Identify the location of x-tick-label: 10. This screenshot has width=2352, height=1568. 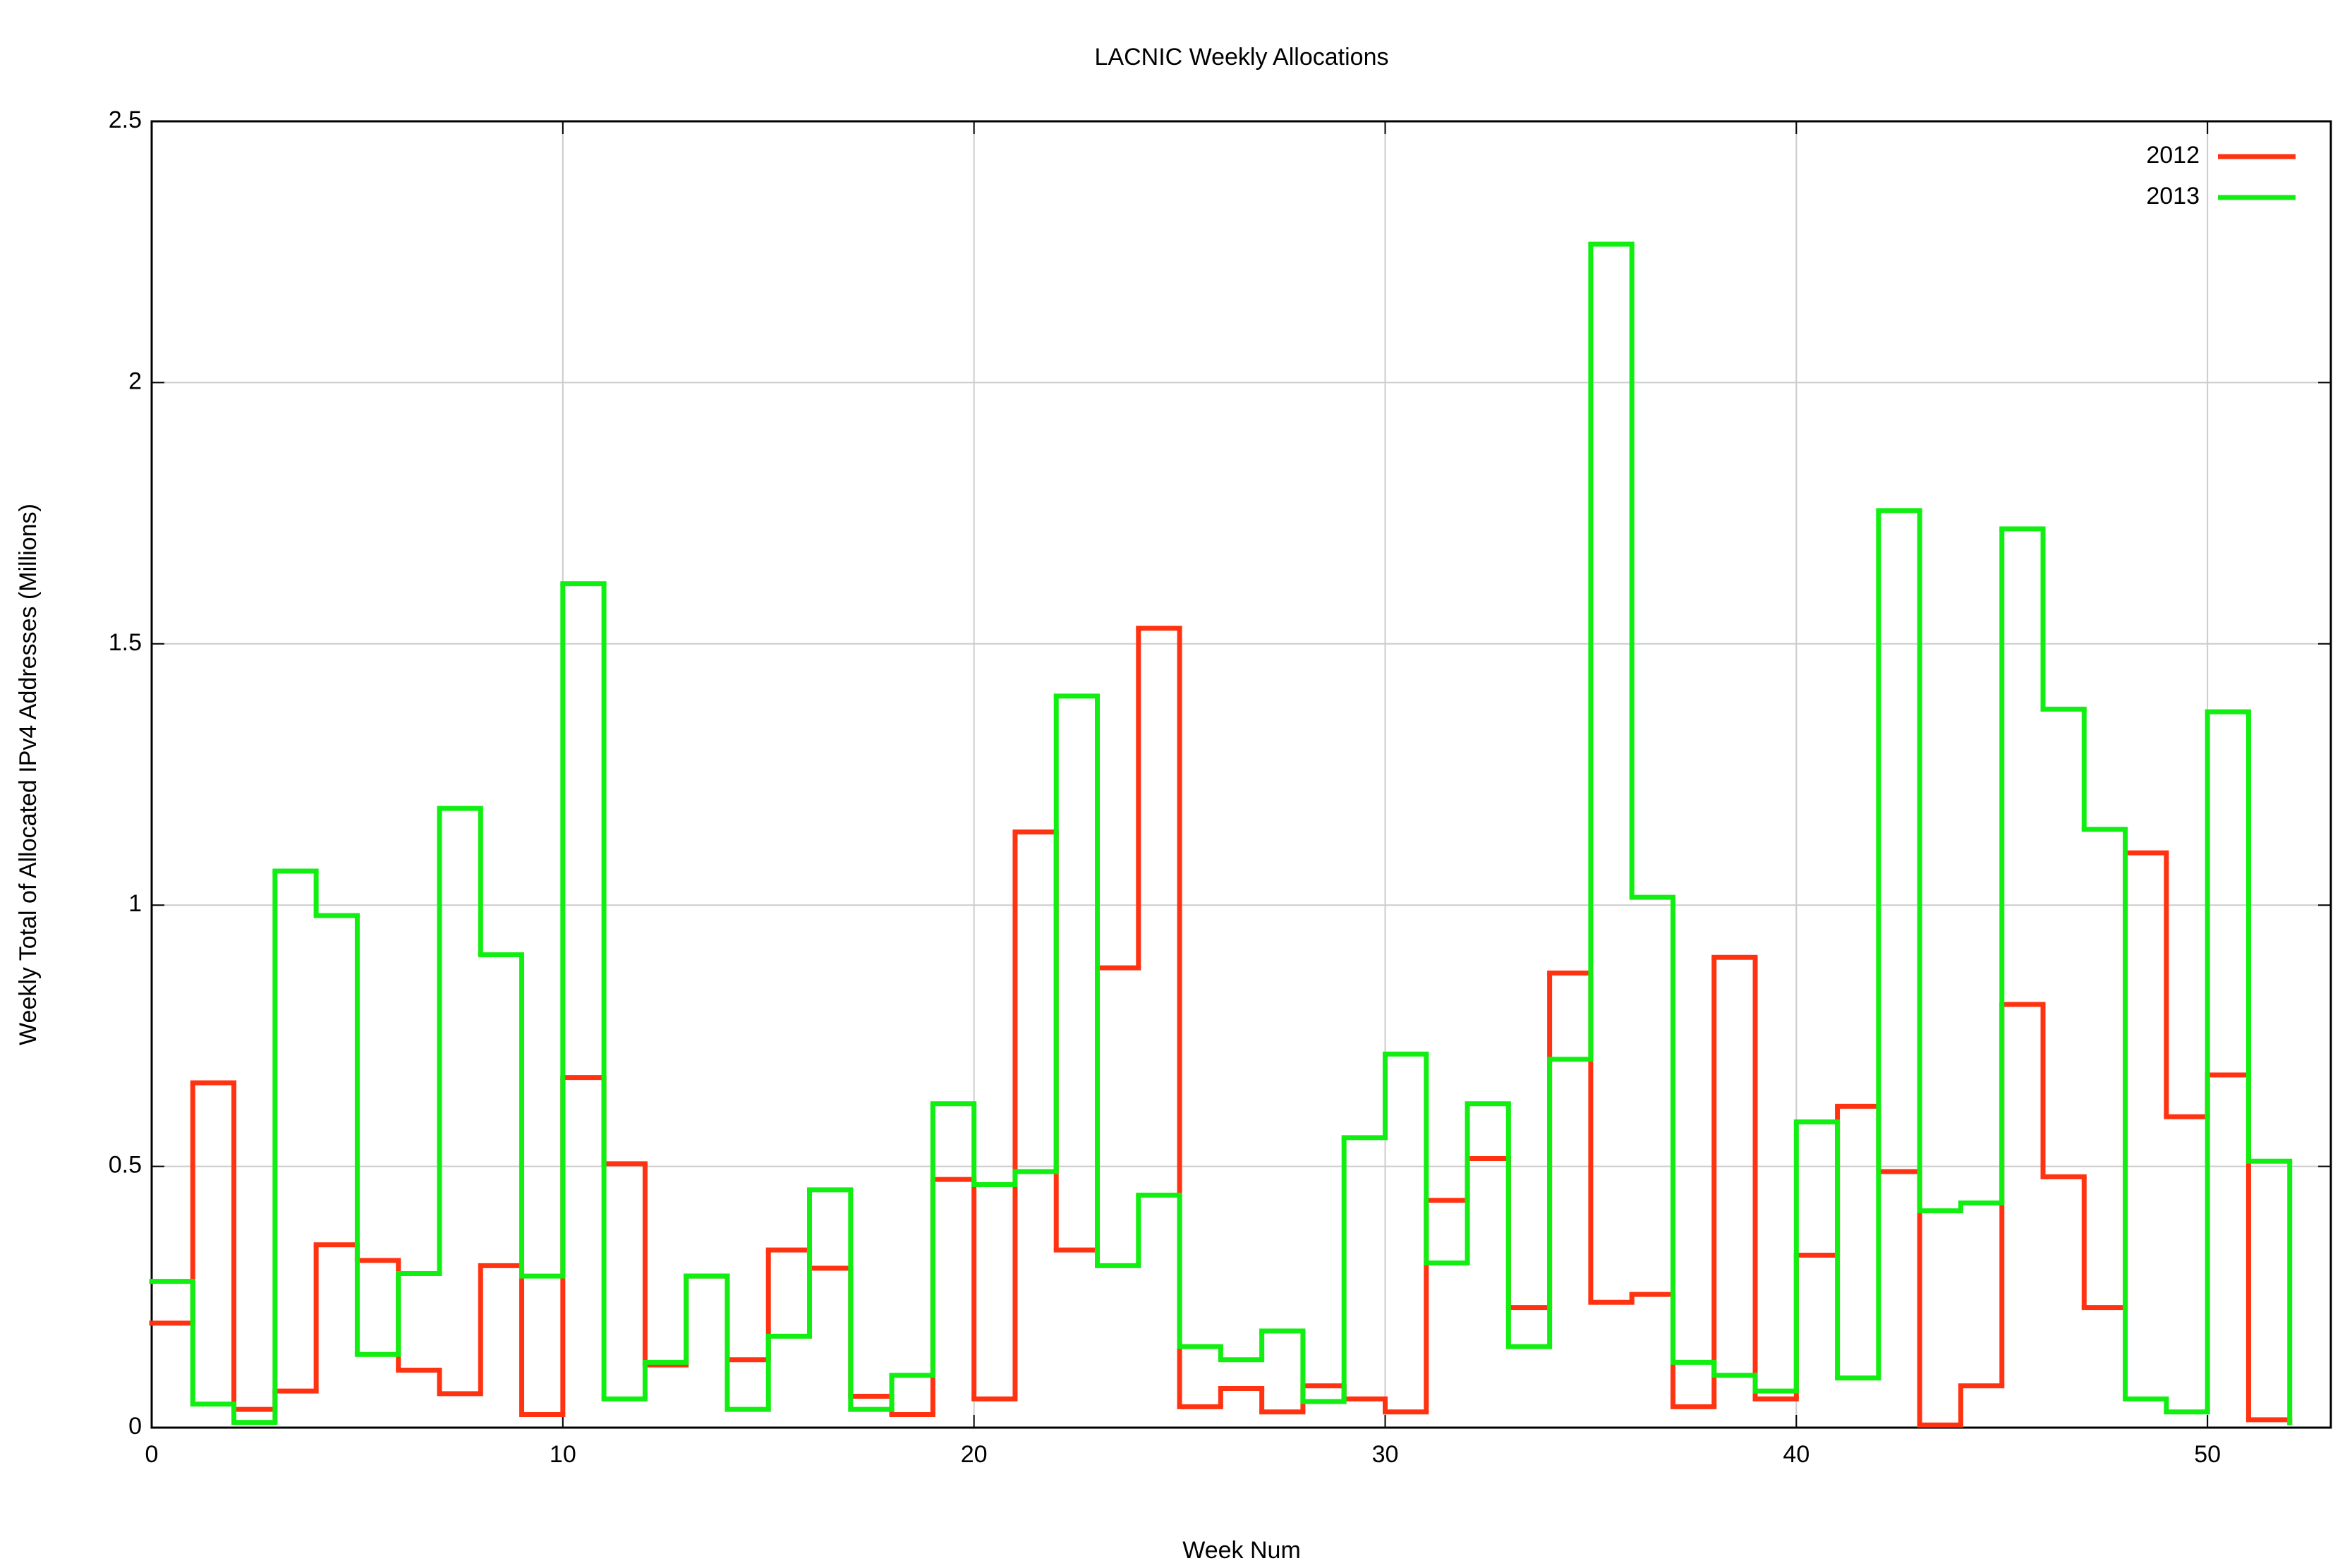
(563, 1454).